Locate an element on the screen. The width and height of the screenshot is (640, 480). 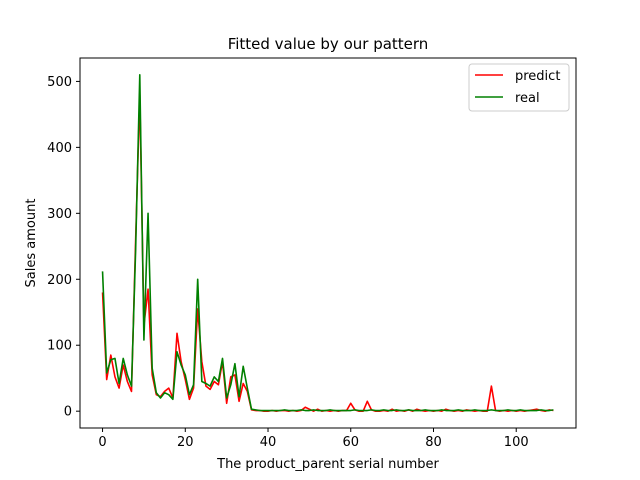
x-axis-label: The product_parent serial number is located at coordinates (327, 464).